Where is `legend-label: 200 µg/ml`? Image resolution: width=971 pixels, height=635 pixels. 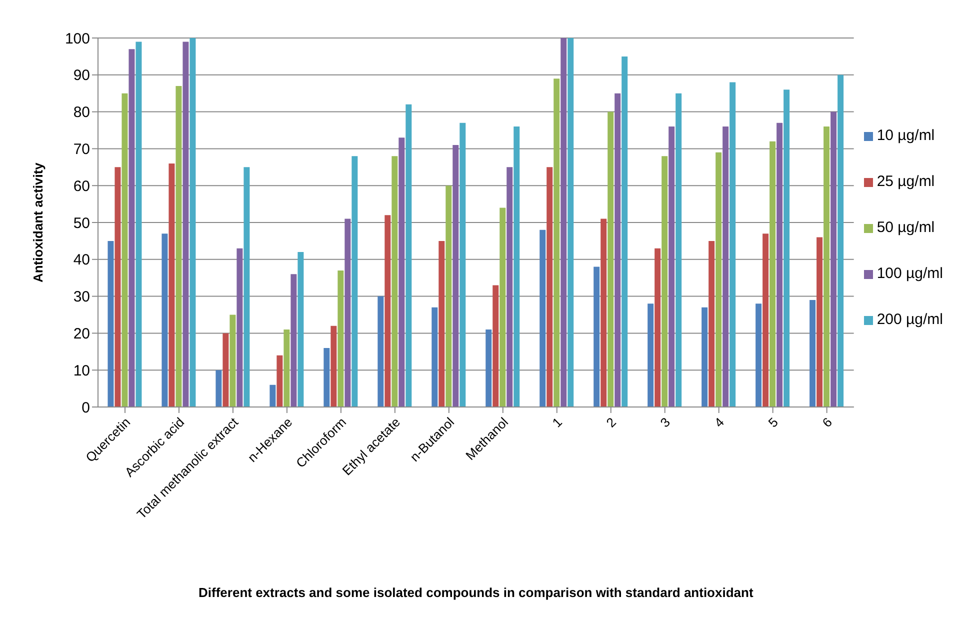
legend-label: 200 µg/ml is located at coordinates (909, 319).